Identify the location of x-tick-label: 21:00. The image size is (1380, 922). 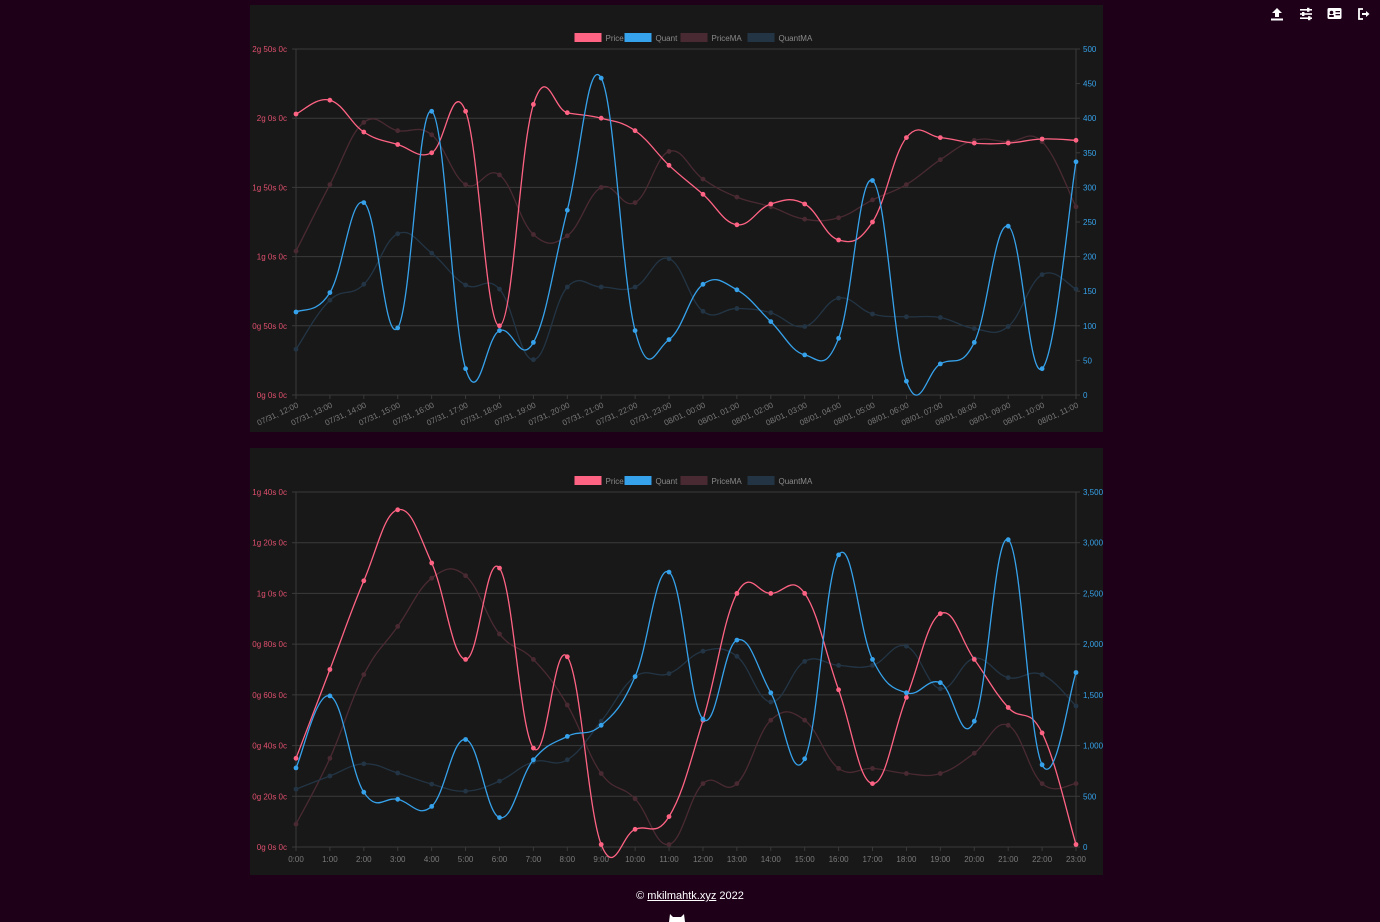
(1008, 859).